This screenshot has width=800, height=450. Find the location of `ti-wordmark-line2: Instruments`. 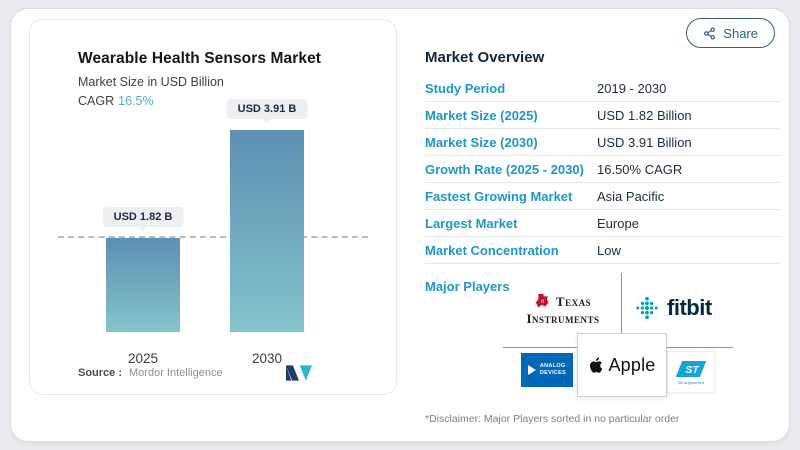

ti-wordmark-line2: Instruments is located at coordinates (563, 318).